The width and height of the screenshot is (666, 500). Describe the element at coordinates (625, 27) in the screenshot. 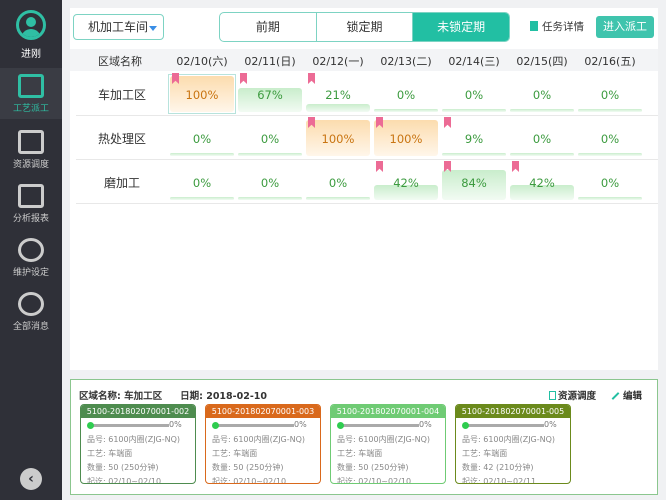

I see `enter-dispatch-button: 进入派工` at that location.